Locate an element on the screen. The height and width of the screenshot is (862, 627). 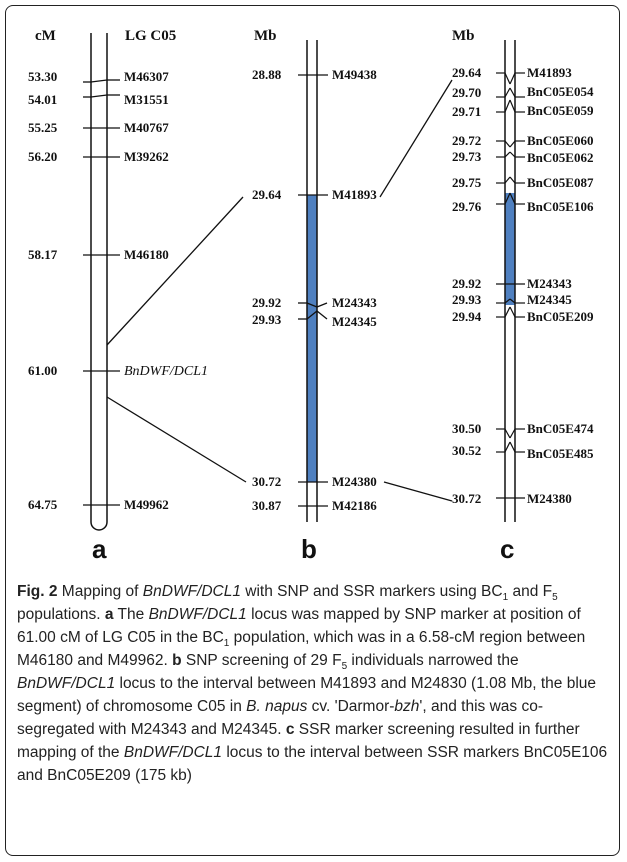
marker-position: 55.25 is located at coordinates (43, 127).